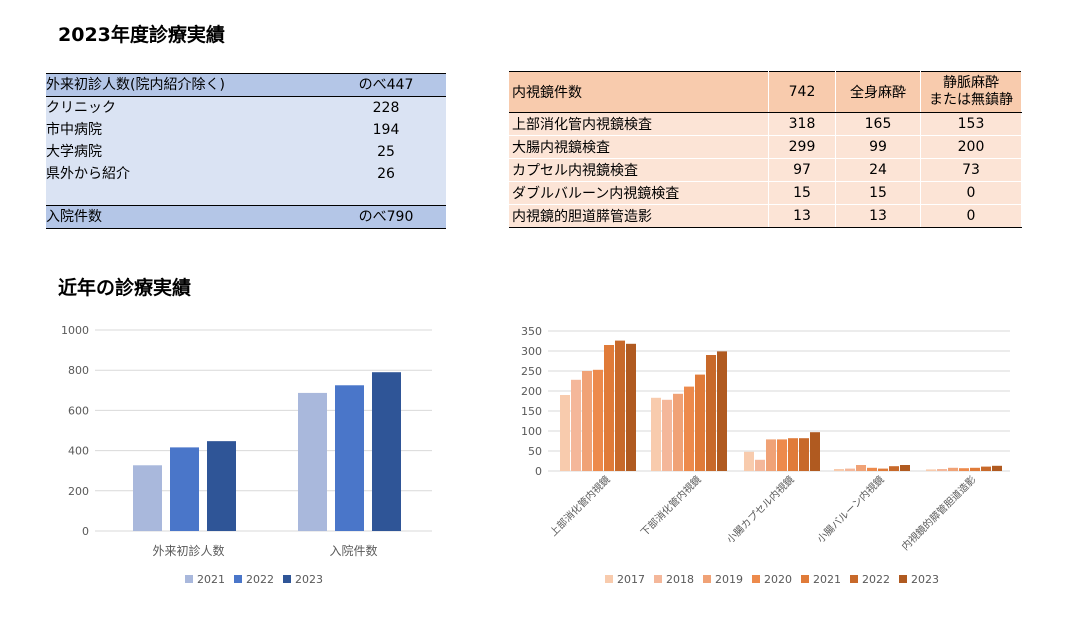 The height and width of the screenshot is (643, 1077). I want to click on row-label: 市中病院, so click(74, 130).